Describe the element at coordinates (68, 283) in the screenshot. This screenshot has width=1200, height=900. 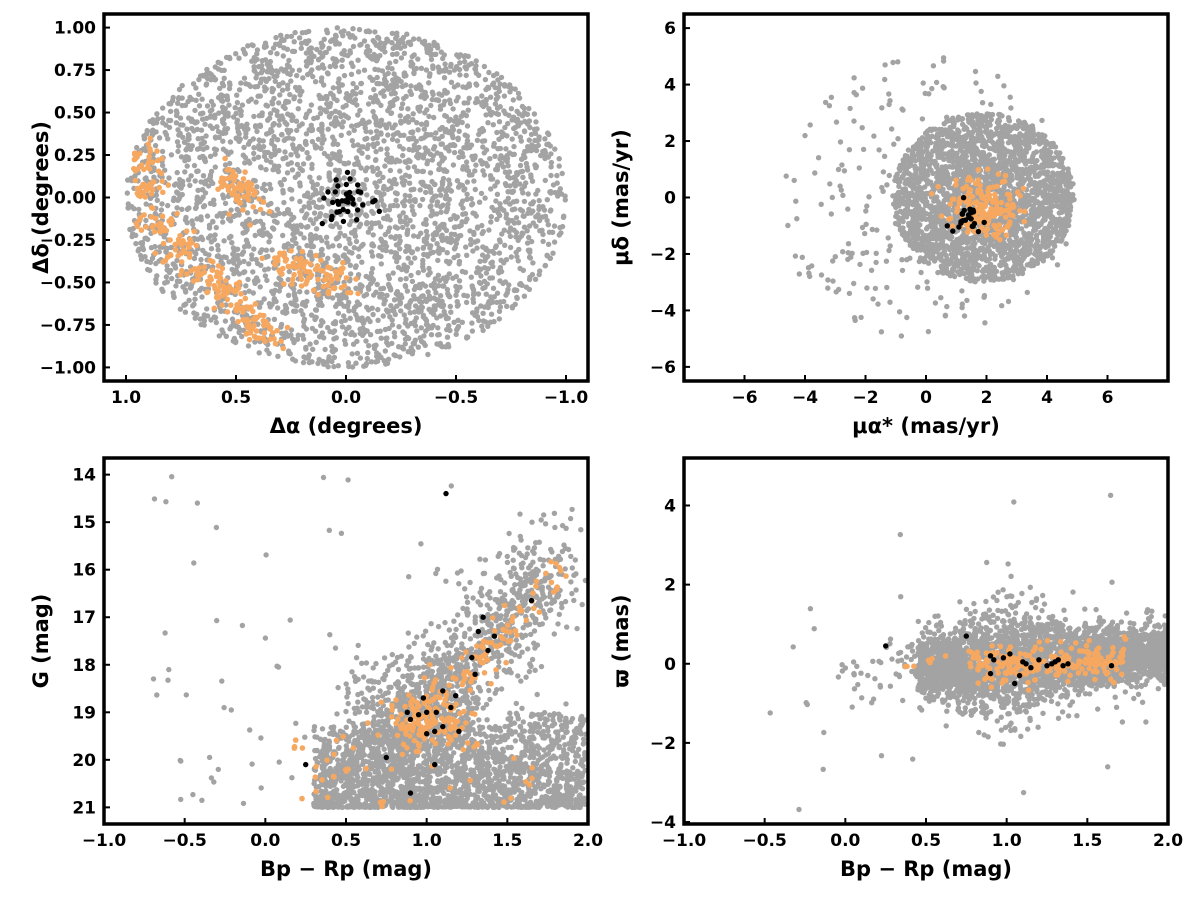
I see `y-tick-label: −0.50` at that location.